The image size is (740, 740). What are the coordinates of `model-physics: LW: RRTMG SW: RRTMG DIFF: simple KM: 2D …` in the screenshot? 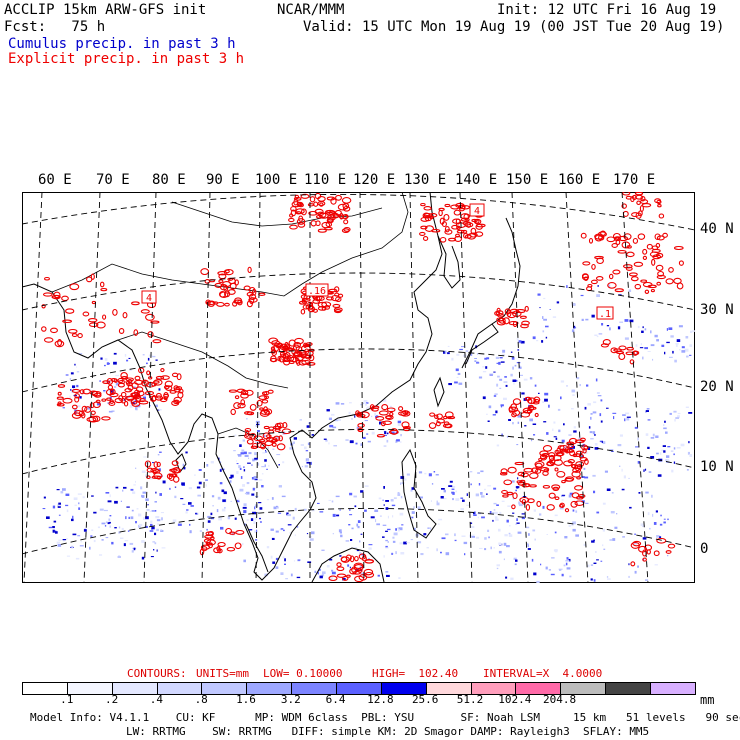 It's located at (388, 731).